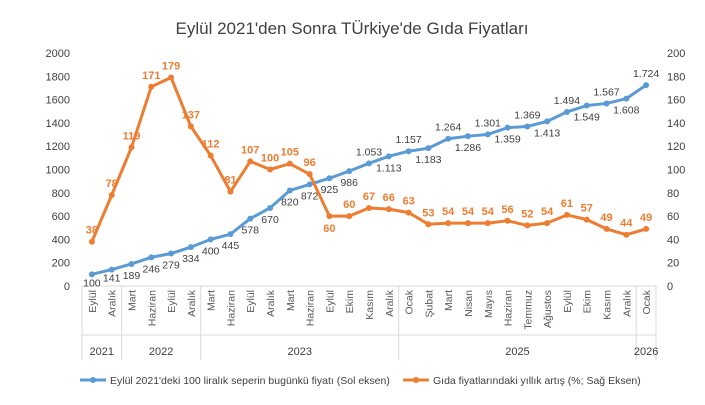  Describe the element at coordinates (191, 115) in the screenshot. I see `data-label: 137` at that location.